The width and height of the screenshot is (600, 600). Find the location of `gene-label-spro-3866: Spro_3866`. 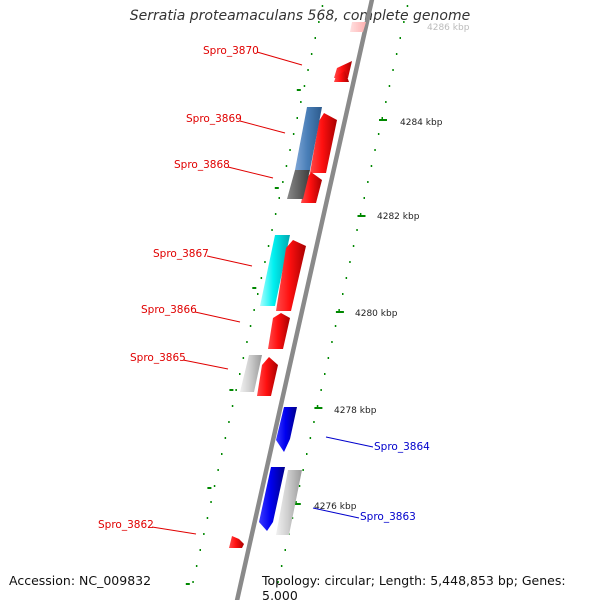

gene-label-spro-3866: Spro_3866 is located at coordinates (169, 310).